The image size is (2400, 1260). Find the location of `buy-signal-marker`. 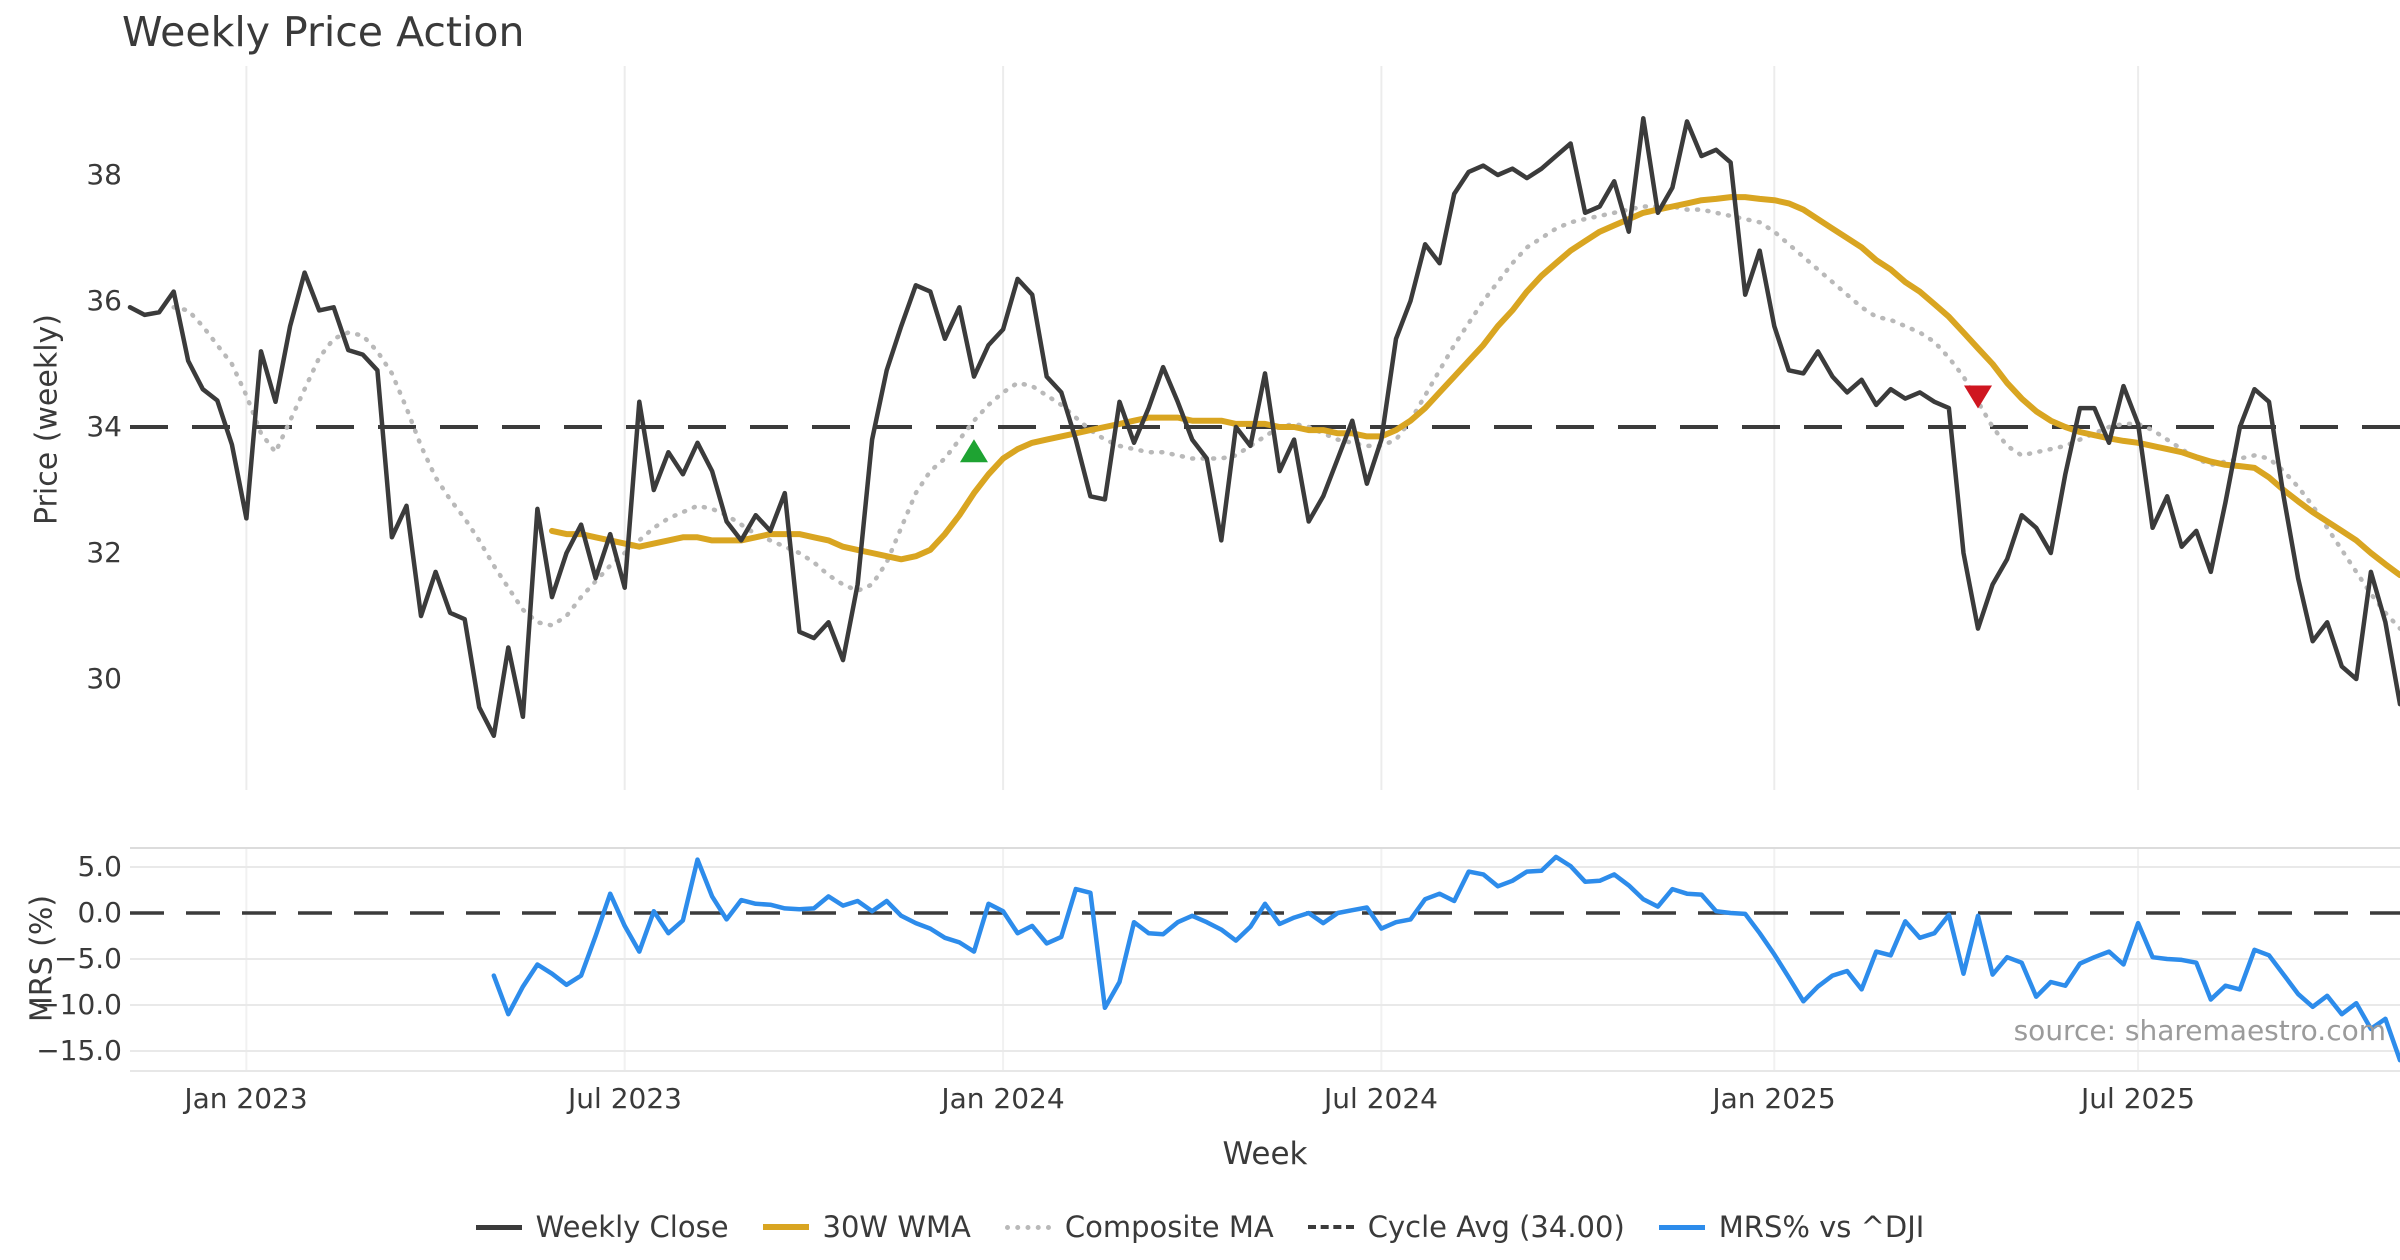

buy-signal-marker is located at coordinates (973, 451).